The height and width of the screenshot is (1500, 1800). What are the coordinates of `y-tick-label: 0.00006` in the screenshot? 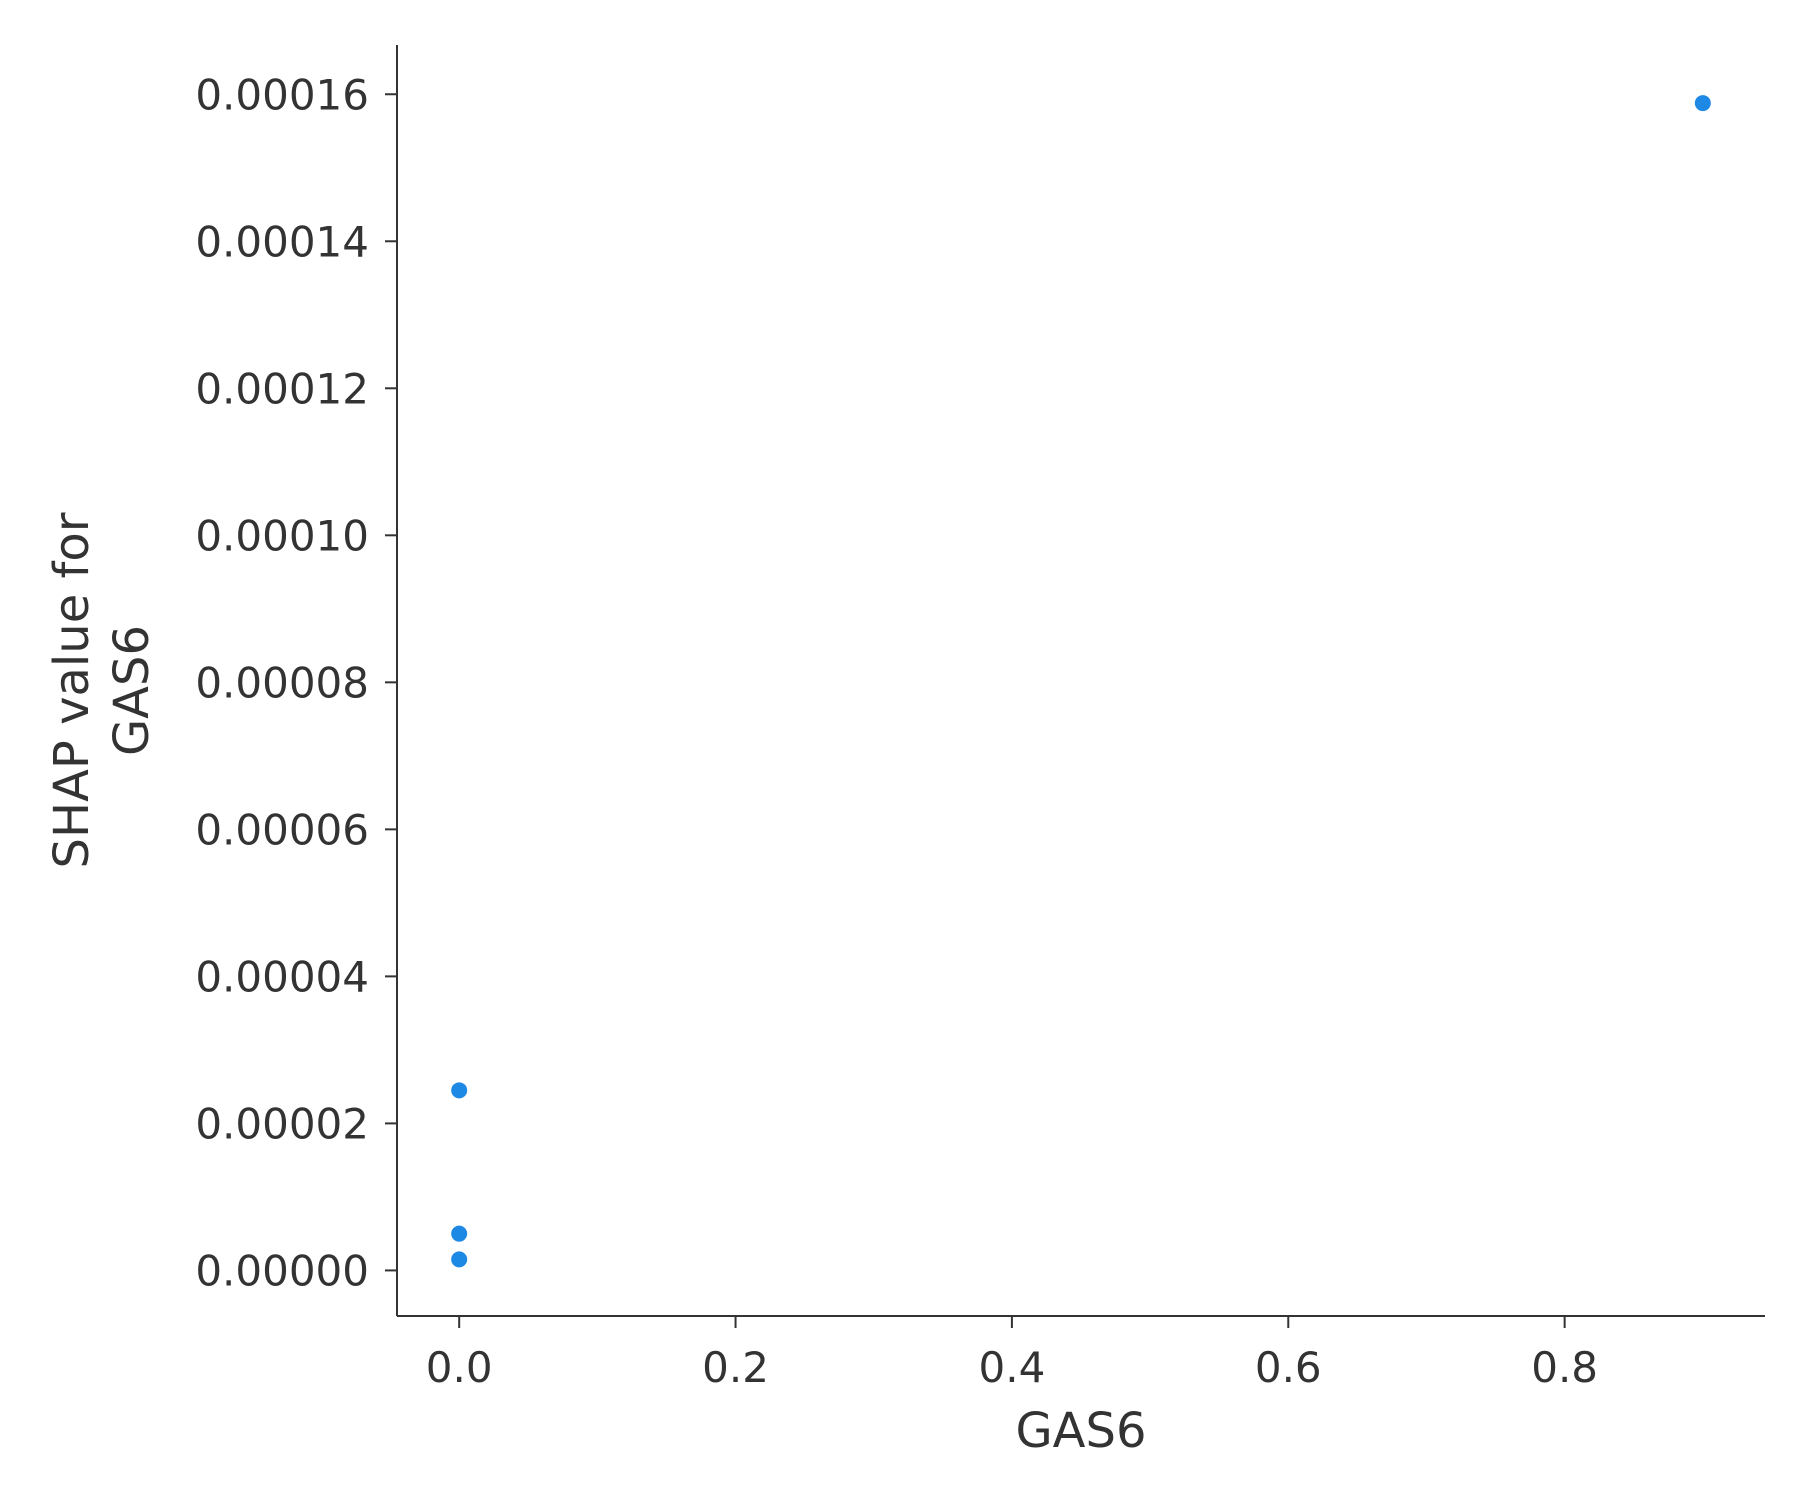 It's located at (282, 829).